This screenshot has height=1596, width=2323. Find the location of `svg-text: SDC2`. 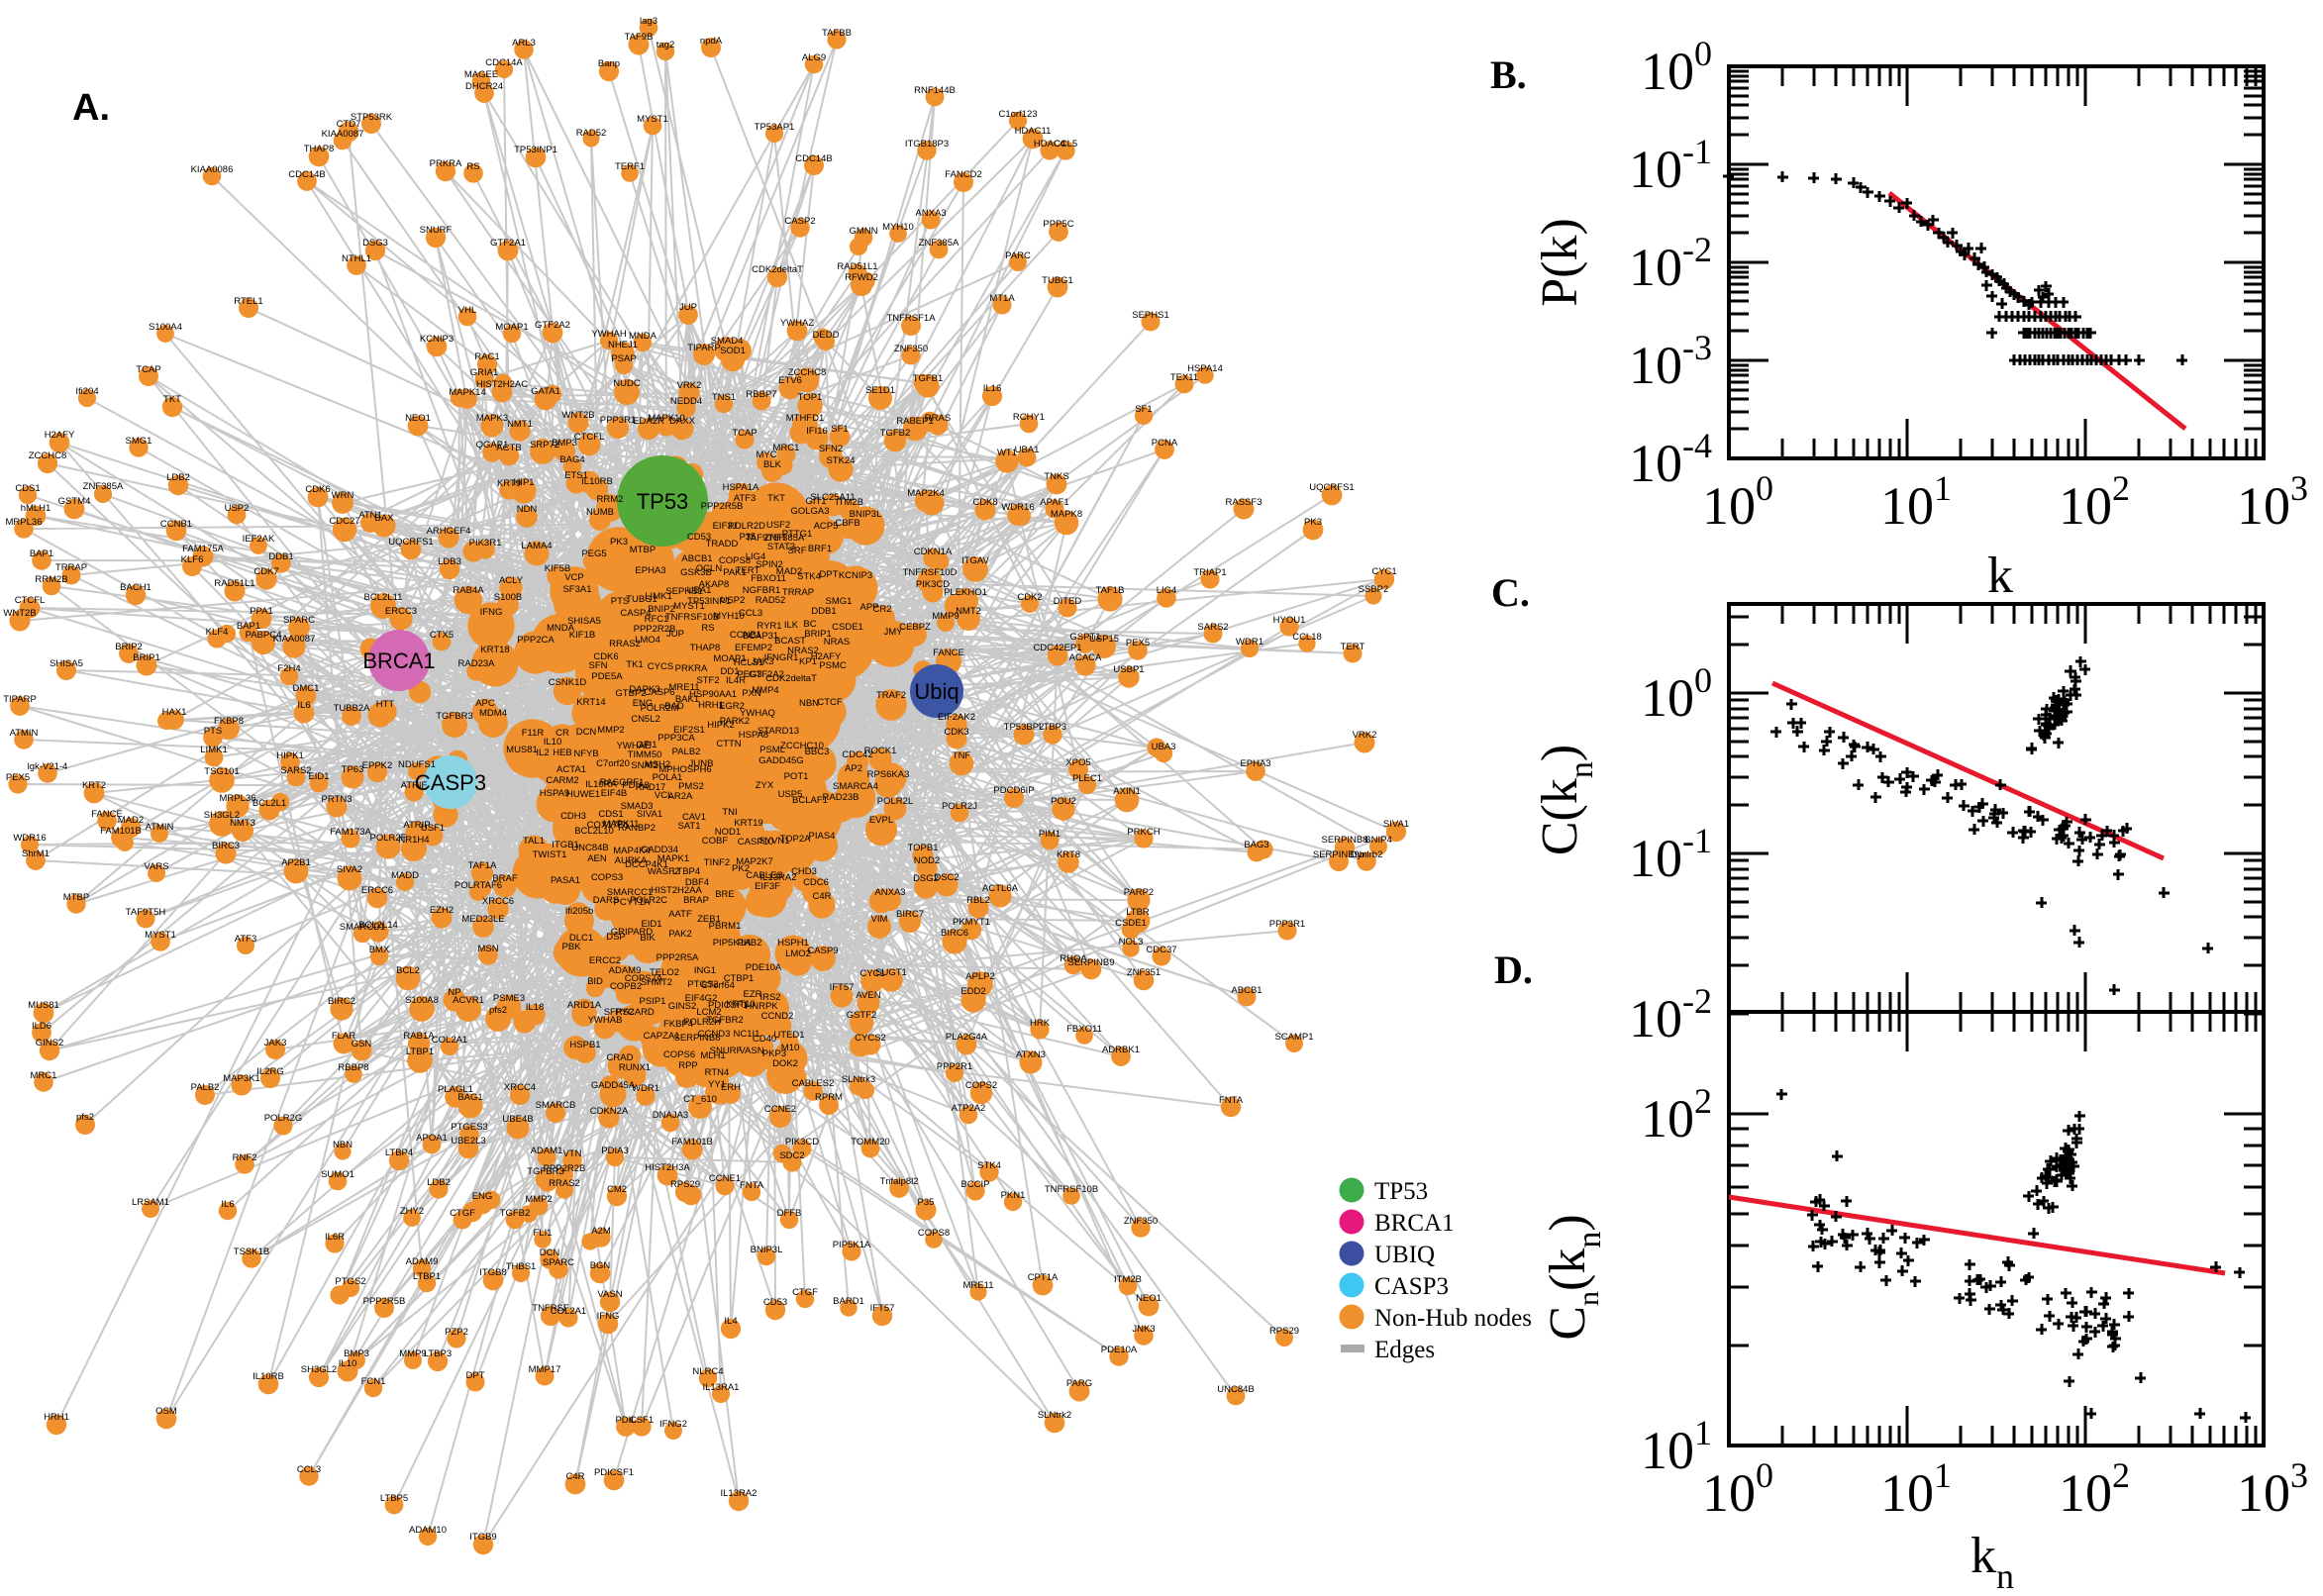

svg-text: SDC2 is located at coordinates (791, 1155).